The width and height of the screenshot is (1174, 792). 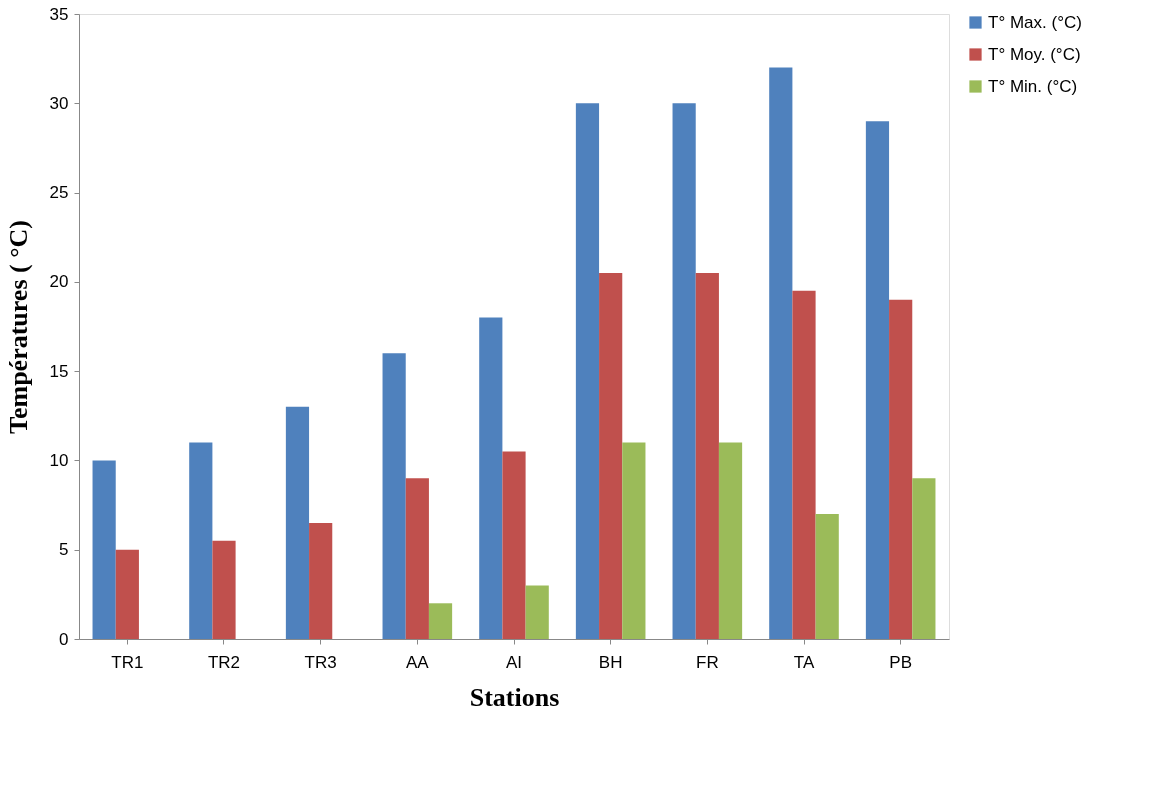 I want to click on y-tick-label: 35, so click(x=59, y=14).